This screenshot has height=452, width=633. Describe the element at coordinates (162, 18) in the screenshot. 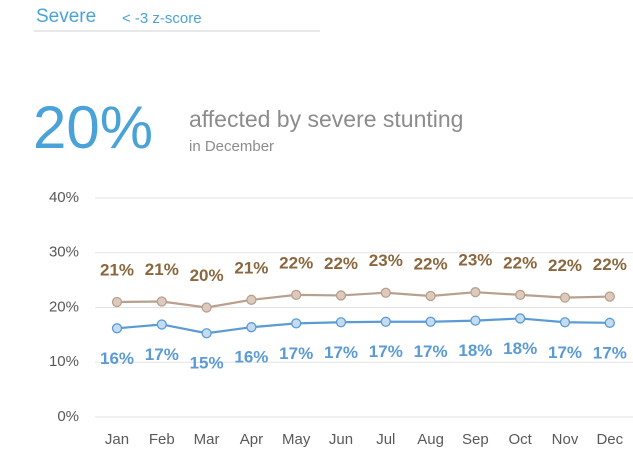

I see `section-subtitle: < -3 z-score` at that location.